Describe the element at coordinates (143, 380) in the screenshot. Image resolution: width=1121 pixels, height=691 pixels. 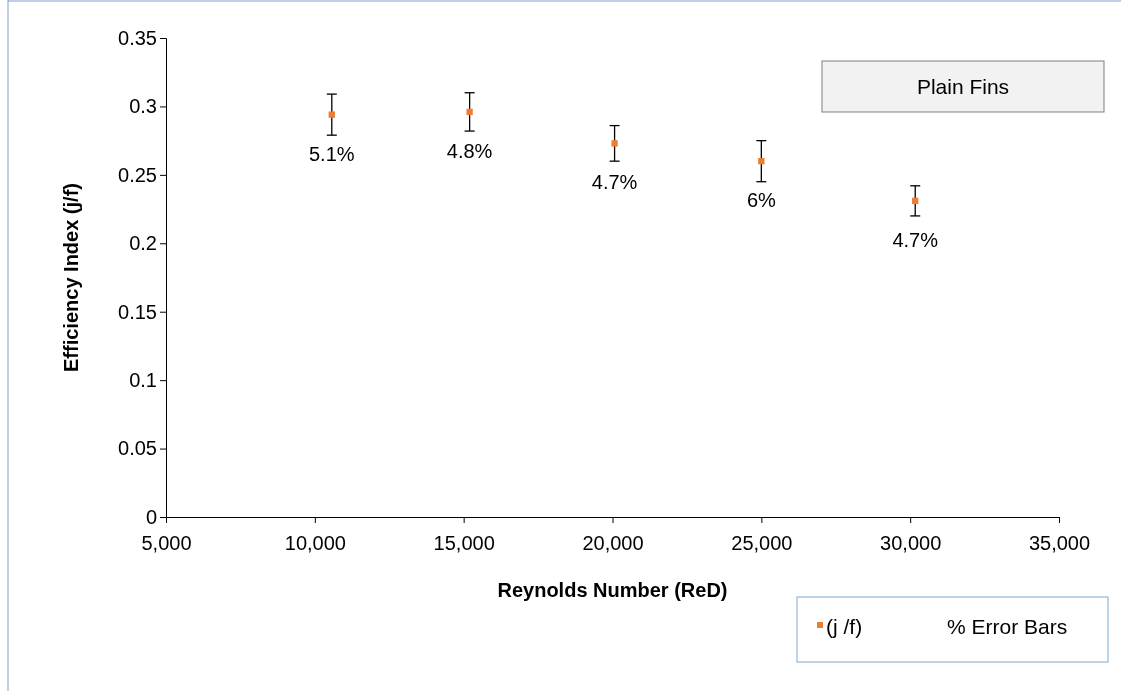
I see `y-tick-label: 0.1` at that location.